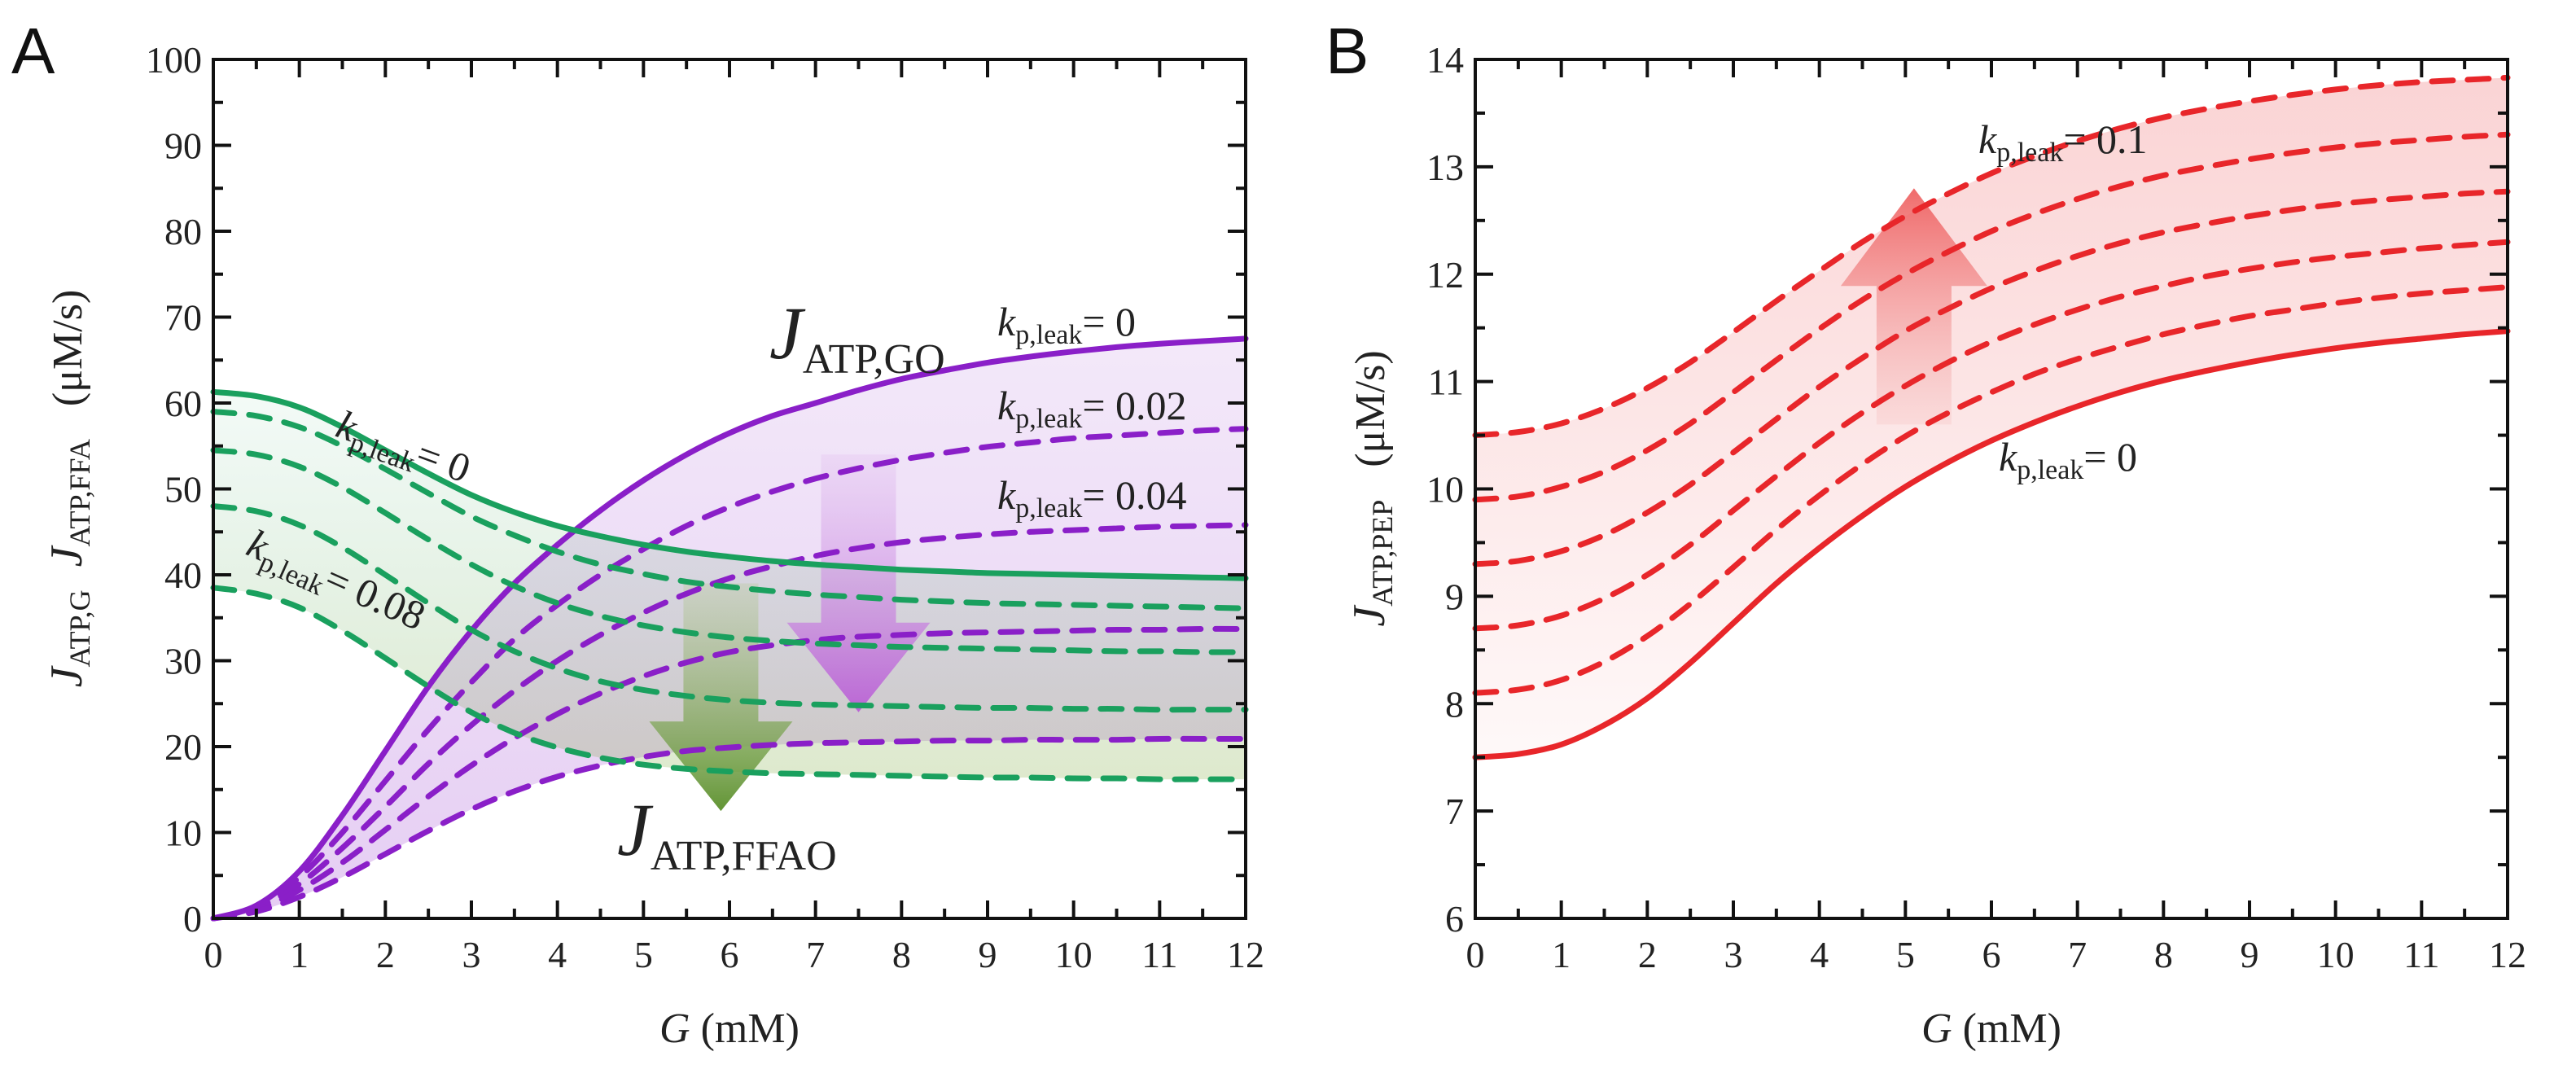 The width and height of the screenshot is (2576, 1091). Describe the element at coordinates (183, 404) in the screenshot. I see `y-tick-label: 60` at that location.